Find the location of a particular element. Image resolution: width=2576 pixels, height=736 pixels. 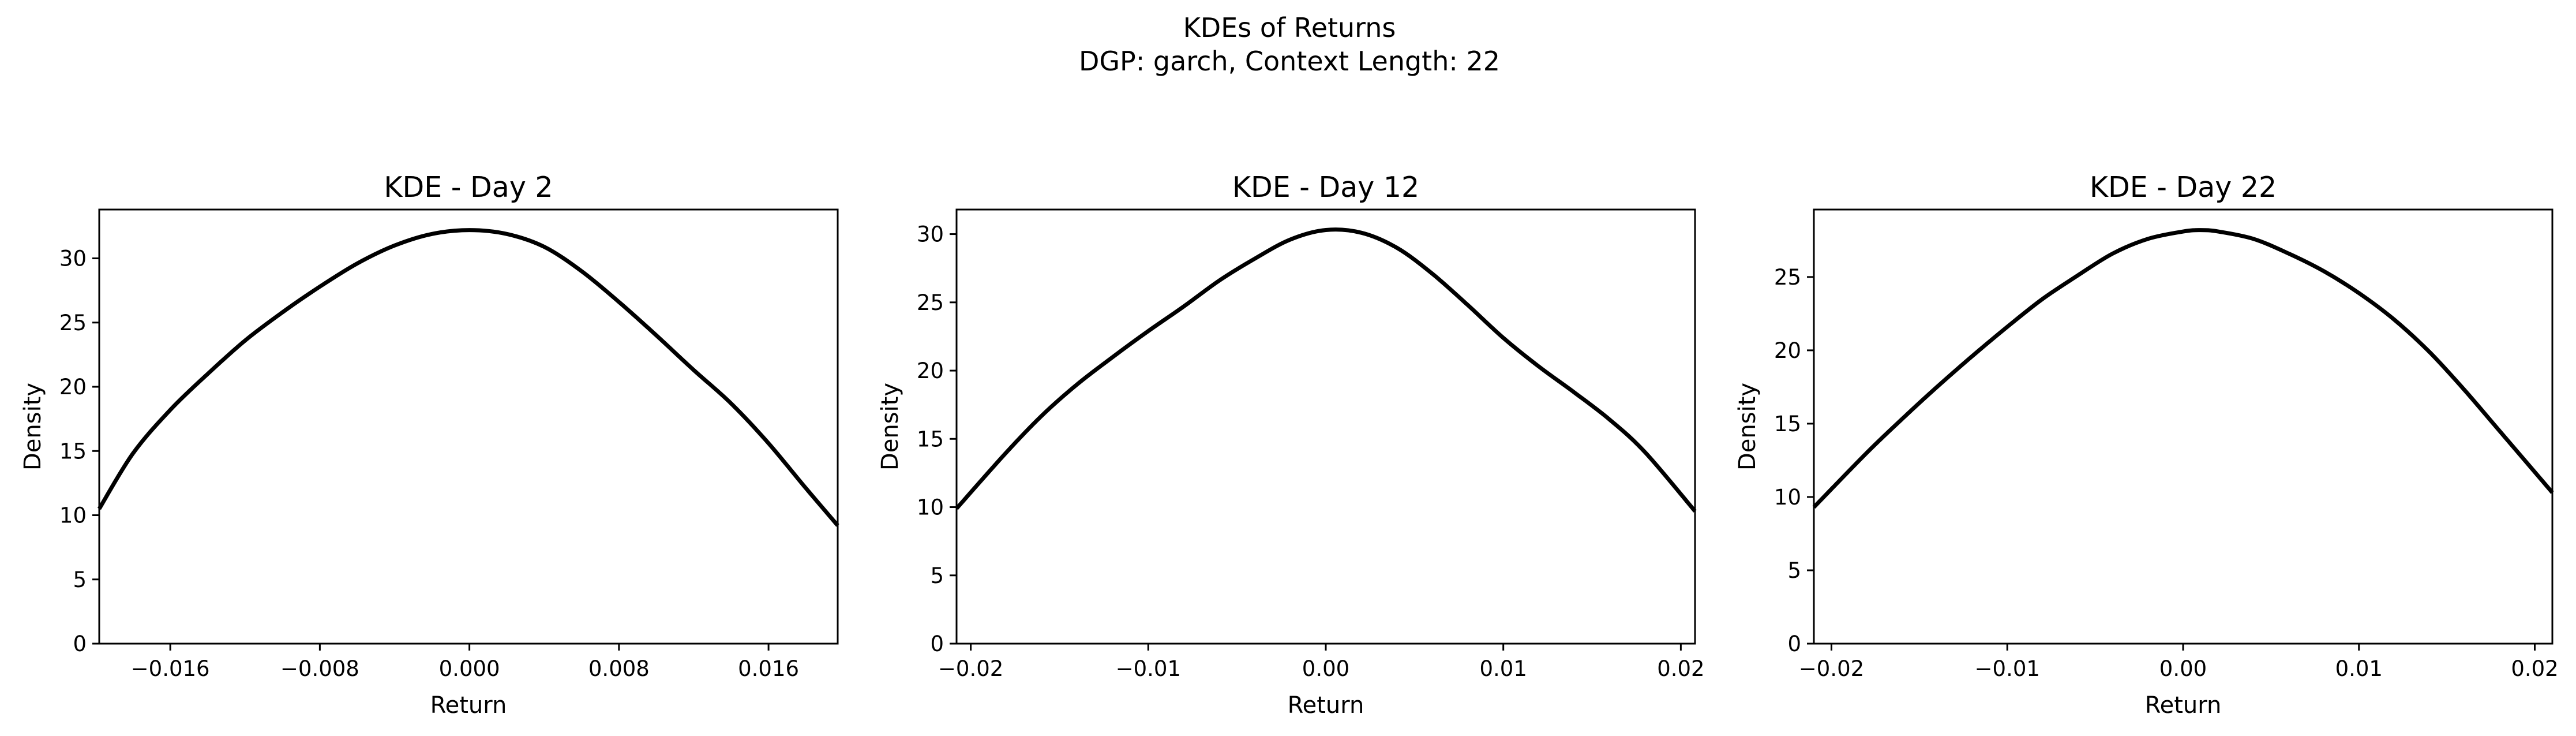

x-tick-label: 0.008 is located at coordinates (619, 668).